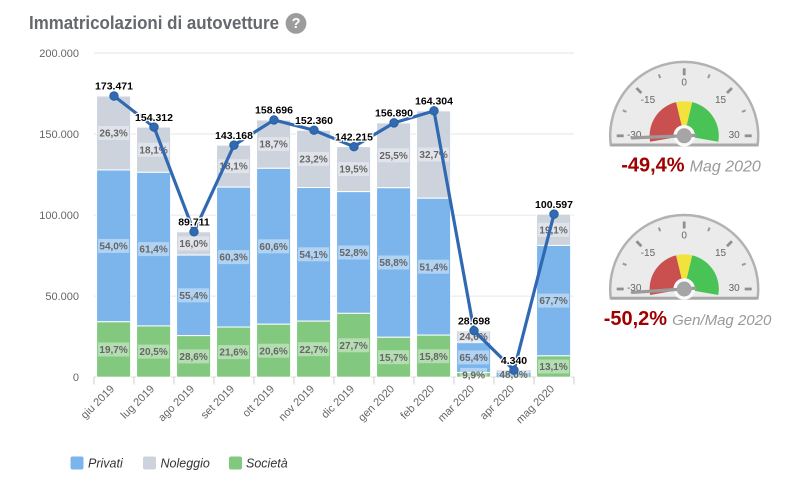  What do you see at coordinates (553, 367) in the screenshot?
I see `svg-text: 13,1%` at bounding box center [553, 367].